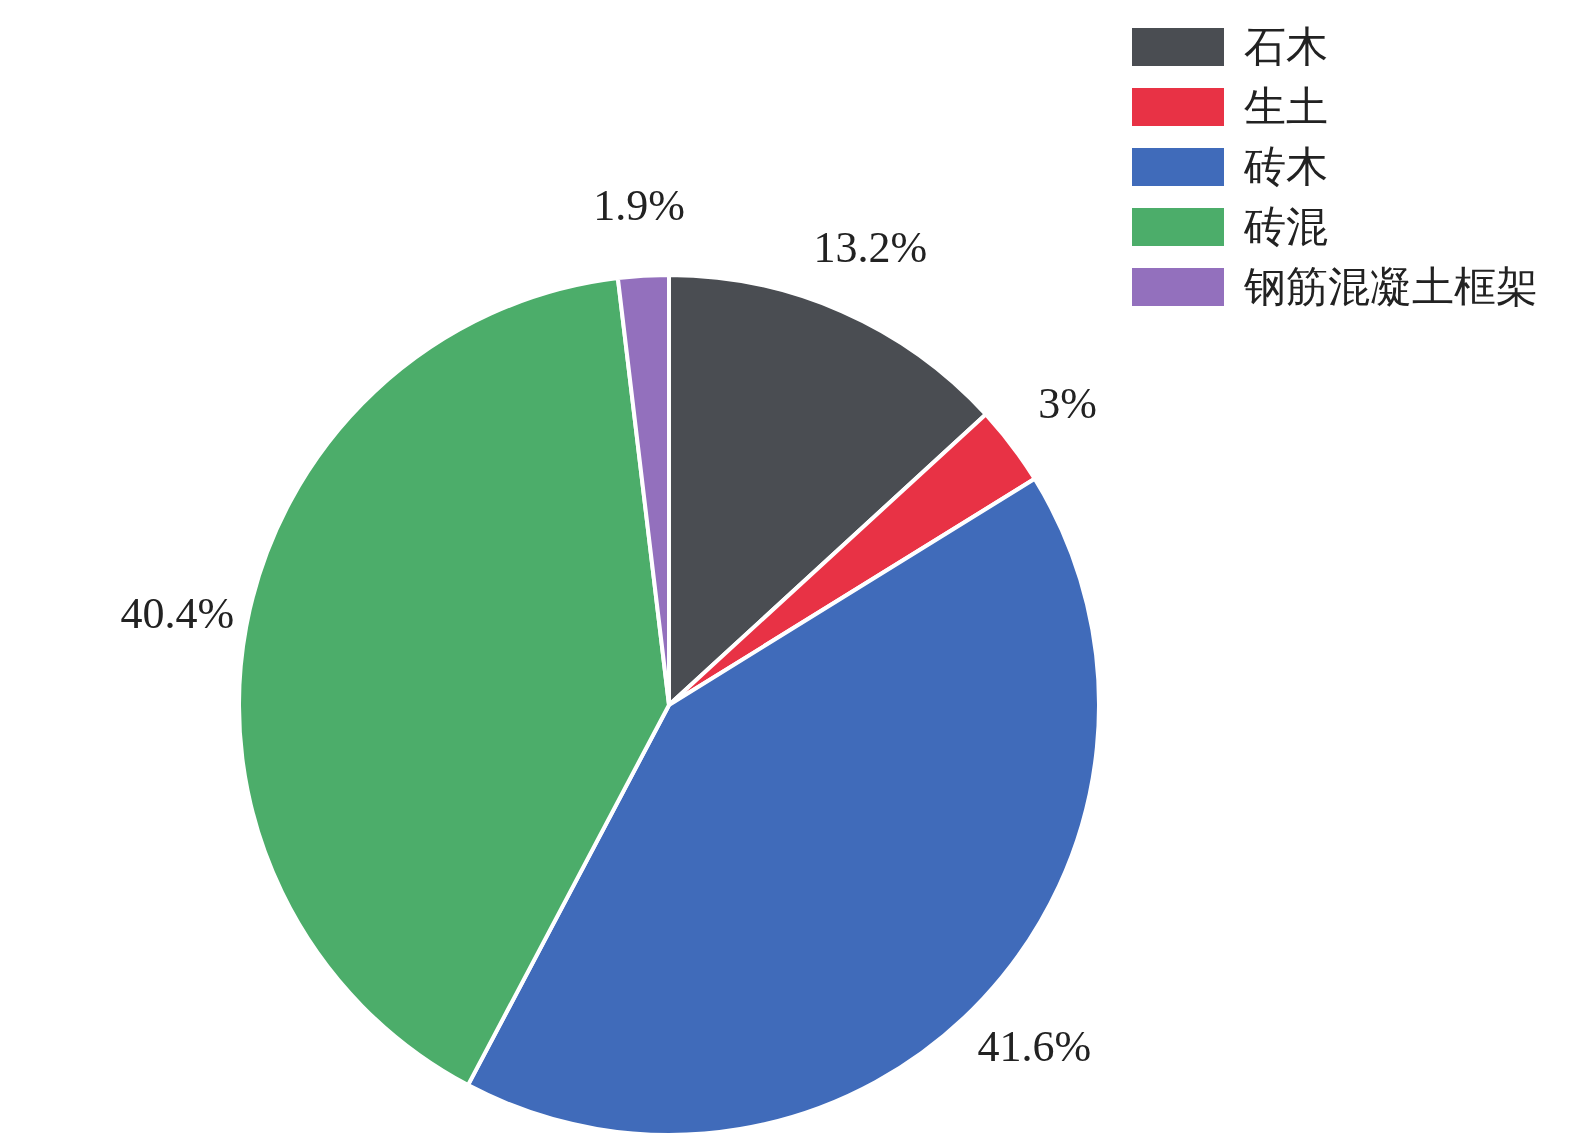 The height and width of the screenshot is (1143, 1575). What do you see at coordinates (1286, 47) in the screenshot?
I see `legend-label: 石木` at bounding box center [1286, 47].